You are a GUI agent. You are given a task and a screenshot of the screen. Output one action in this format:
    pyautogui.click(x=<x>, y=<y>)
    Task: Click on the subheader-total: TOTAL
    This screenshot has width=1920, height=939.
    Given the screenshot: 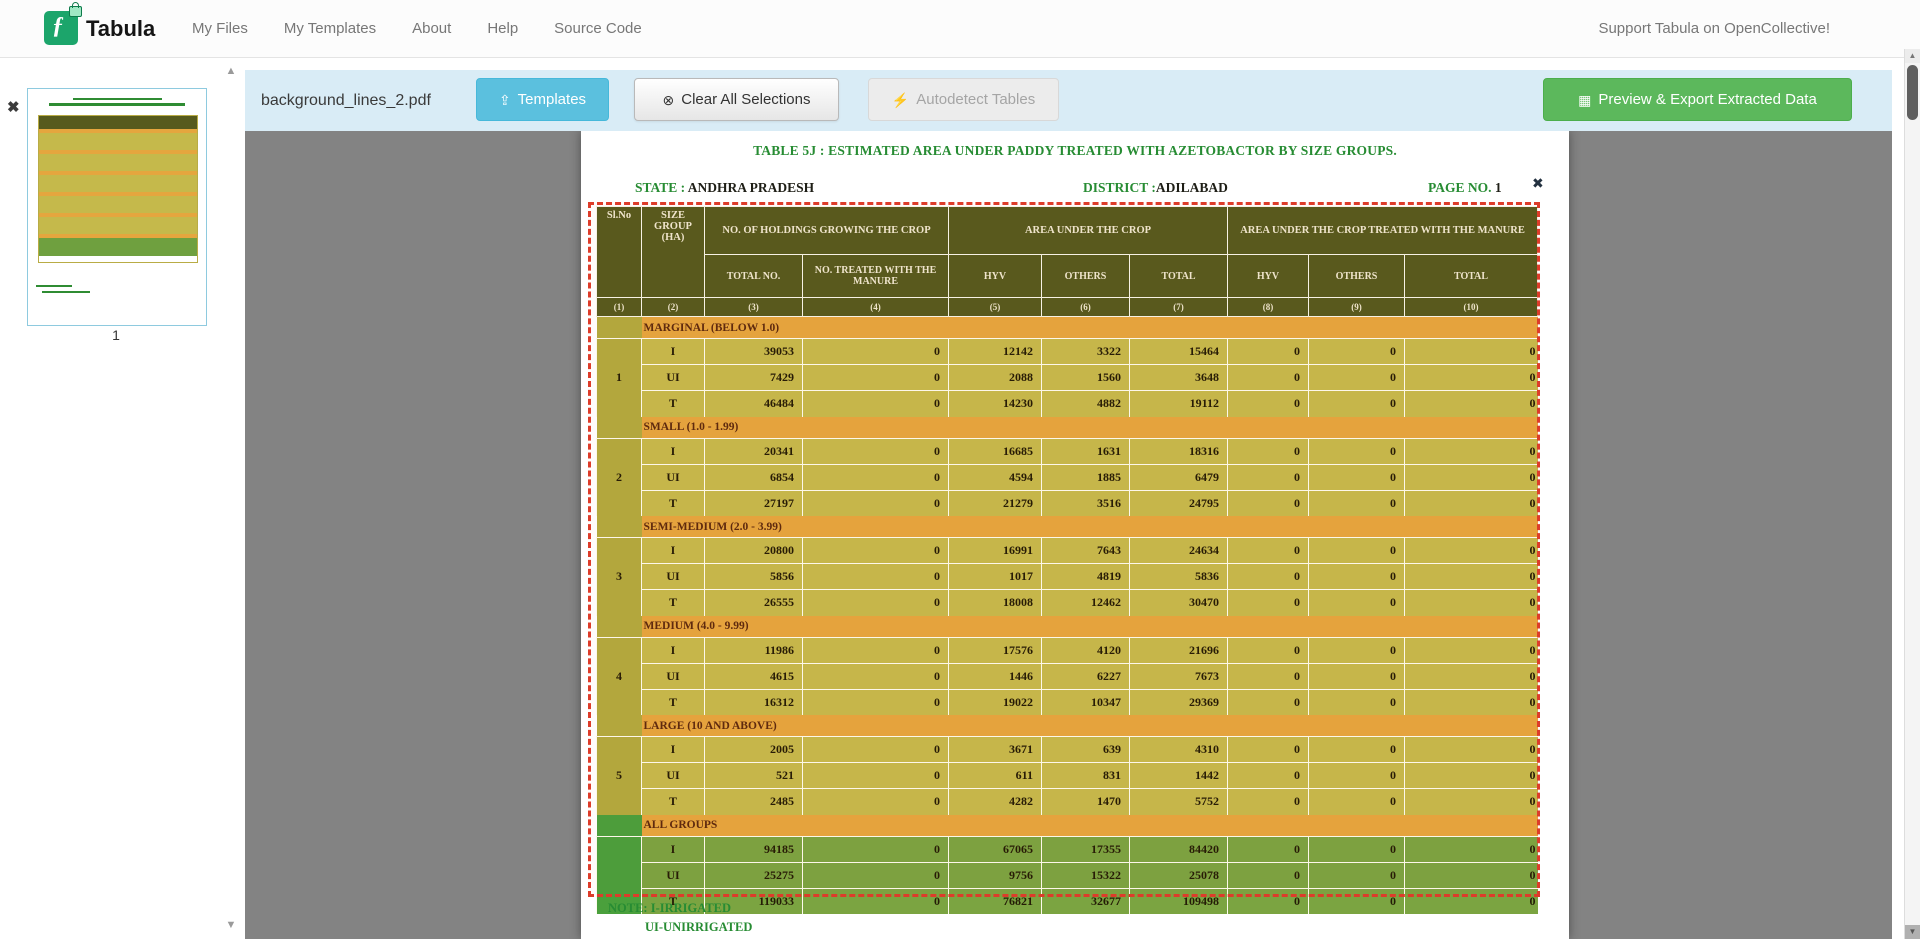 What is the action you would take?
    pyautogui.click(x=1471, y=276)
    